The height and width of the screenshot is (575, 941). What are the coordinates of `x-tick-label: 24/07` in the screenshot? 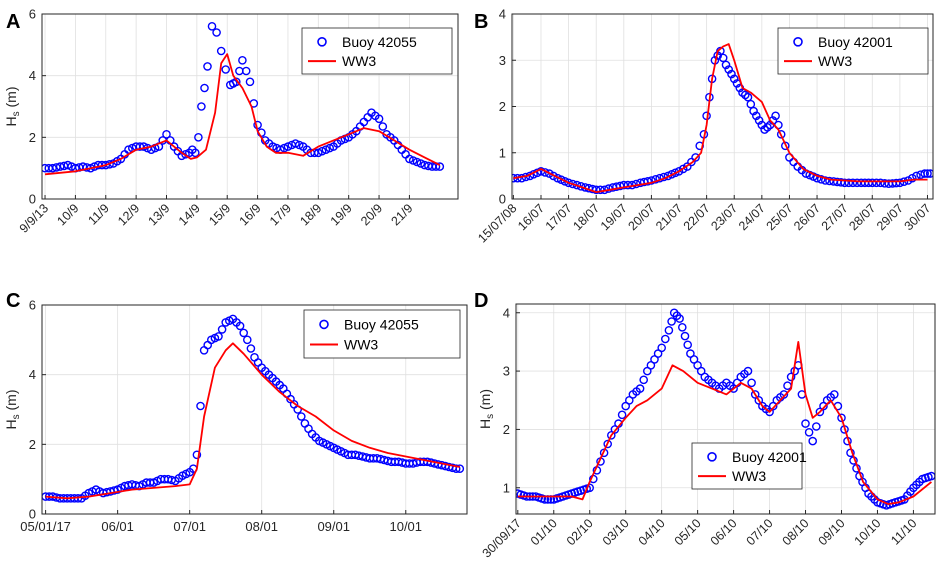 It's located at (752, 217).